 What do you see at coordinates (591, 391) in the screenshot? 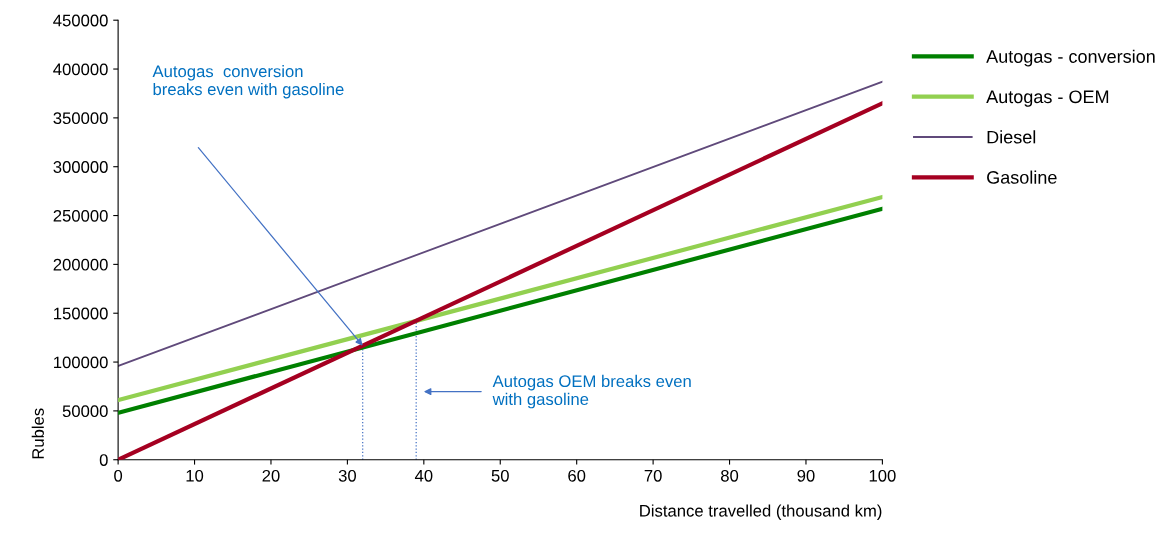
I see `annotation: Autogas OEM breaks even with gasoline` at bounding box center [591, 391].